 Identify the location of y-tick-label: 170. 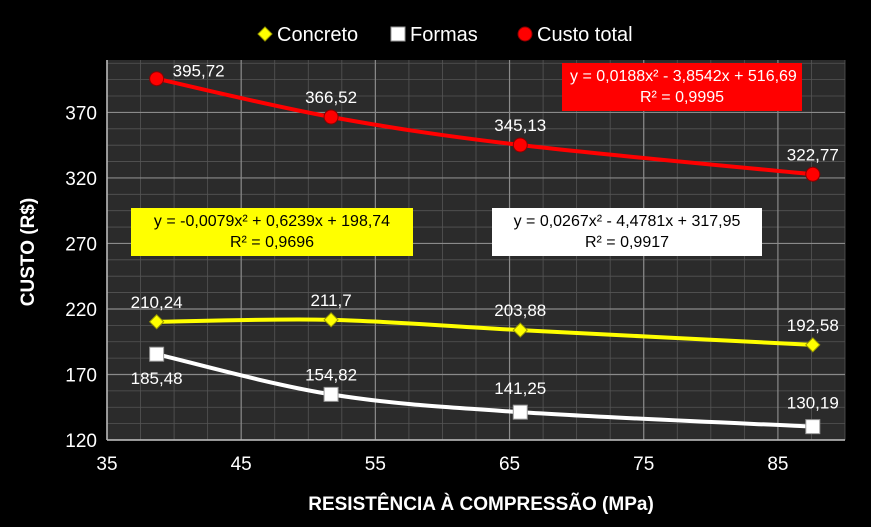
(81, 375).